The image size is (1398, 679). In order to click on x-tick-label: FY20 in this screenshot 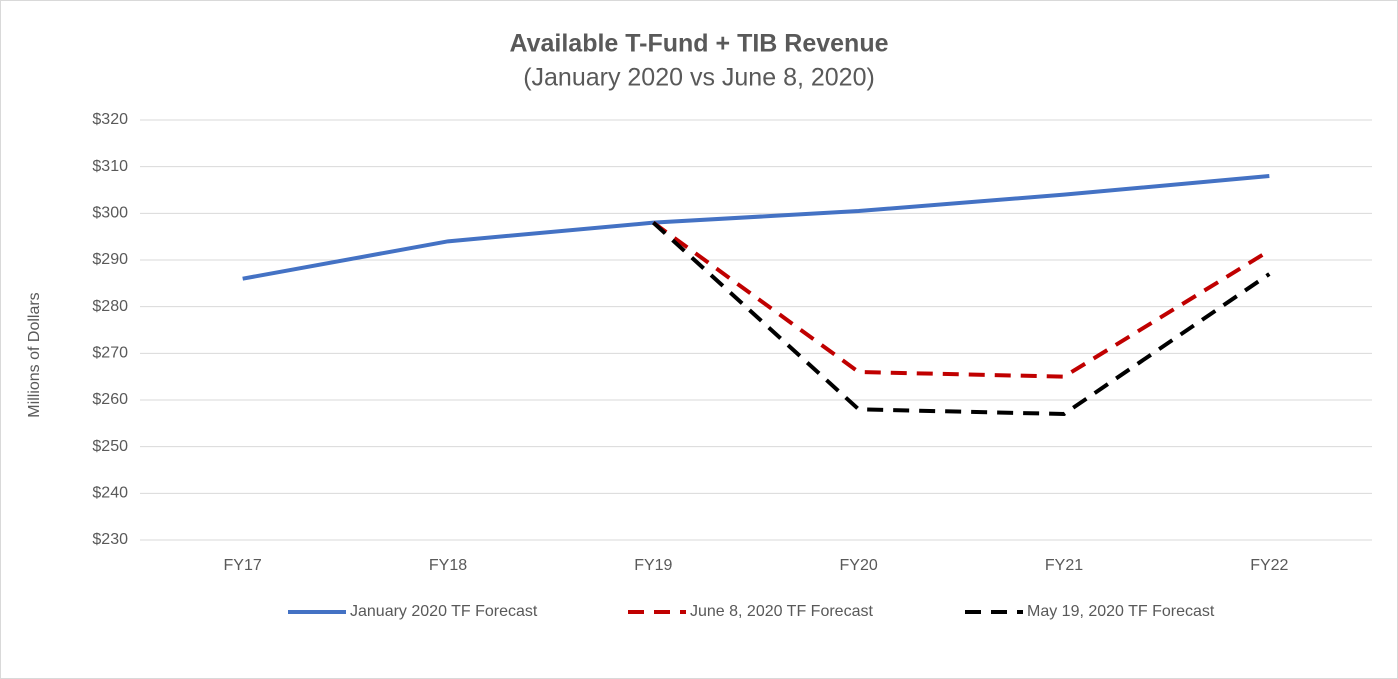, I will do `click(859, 565)`.